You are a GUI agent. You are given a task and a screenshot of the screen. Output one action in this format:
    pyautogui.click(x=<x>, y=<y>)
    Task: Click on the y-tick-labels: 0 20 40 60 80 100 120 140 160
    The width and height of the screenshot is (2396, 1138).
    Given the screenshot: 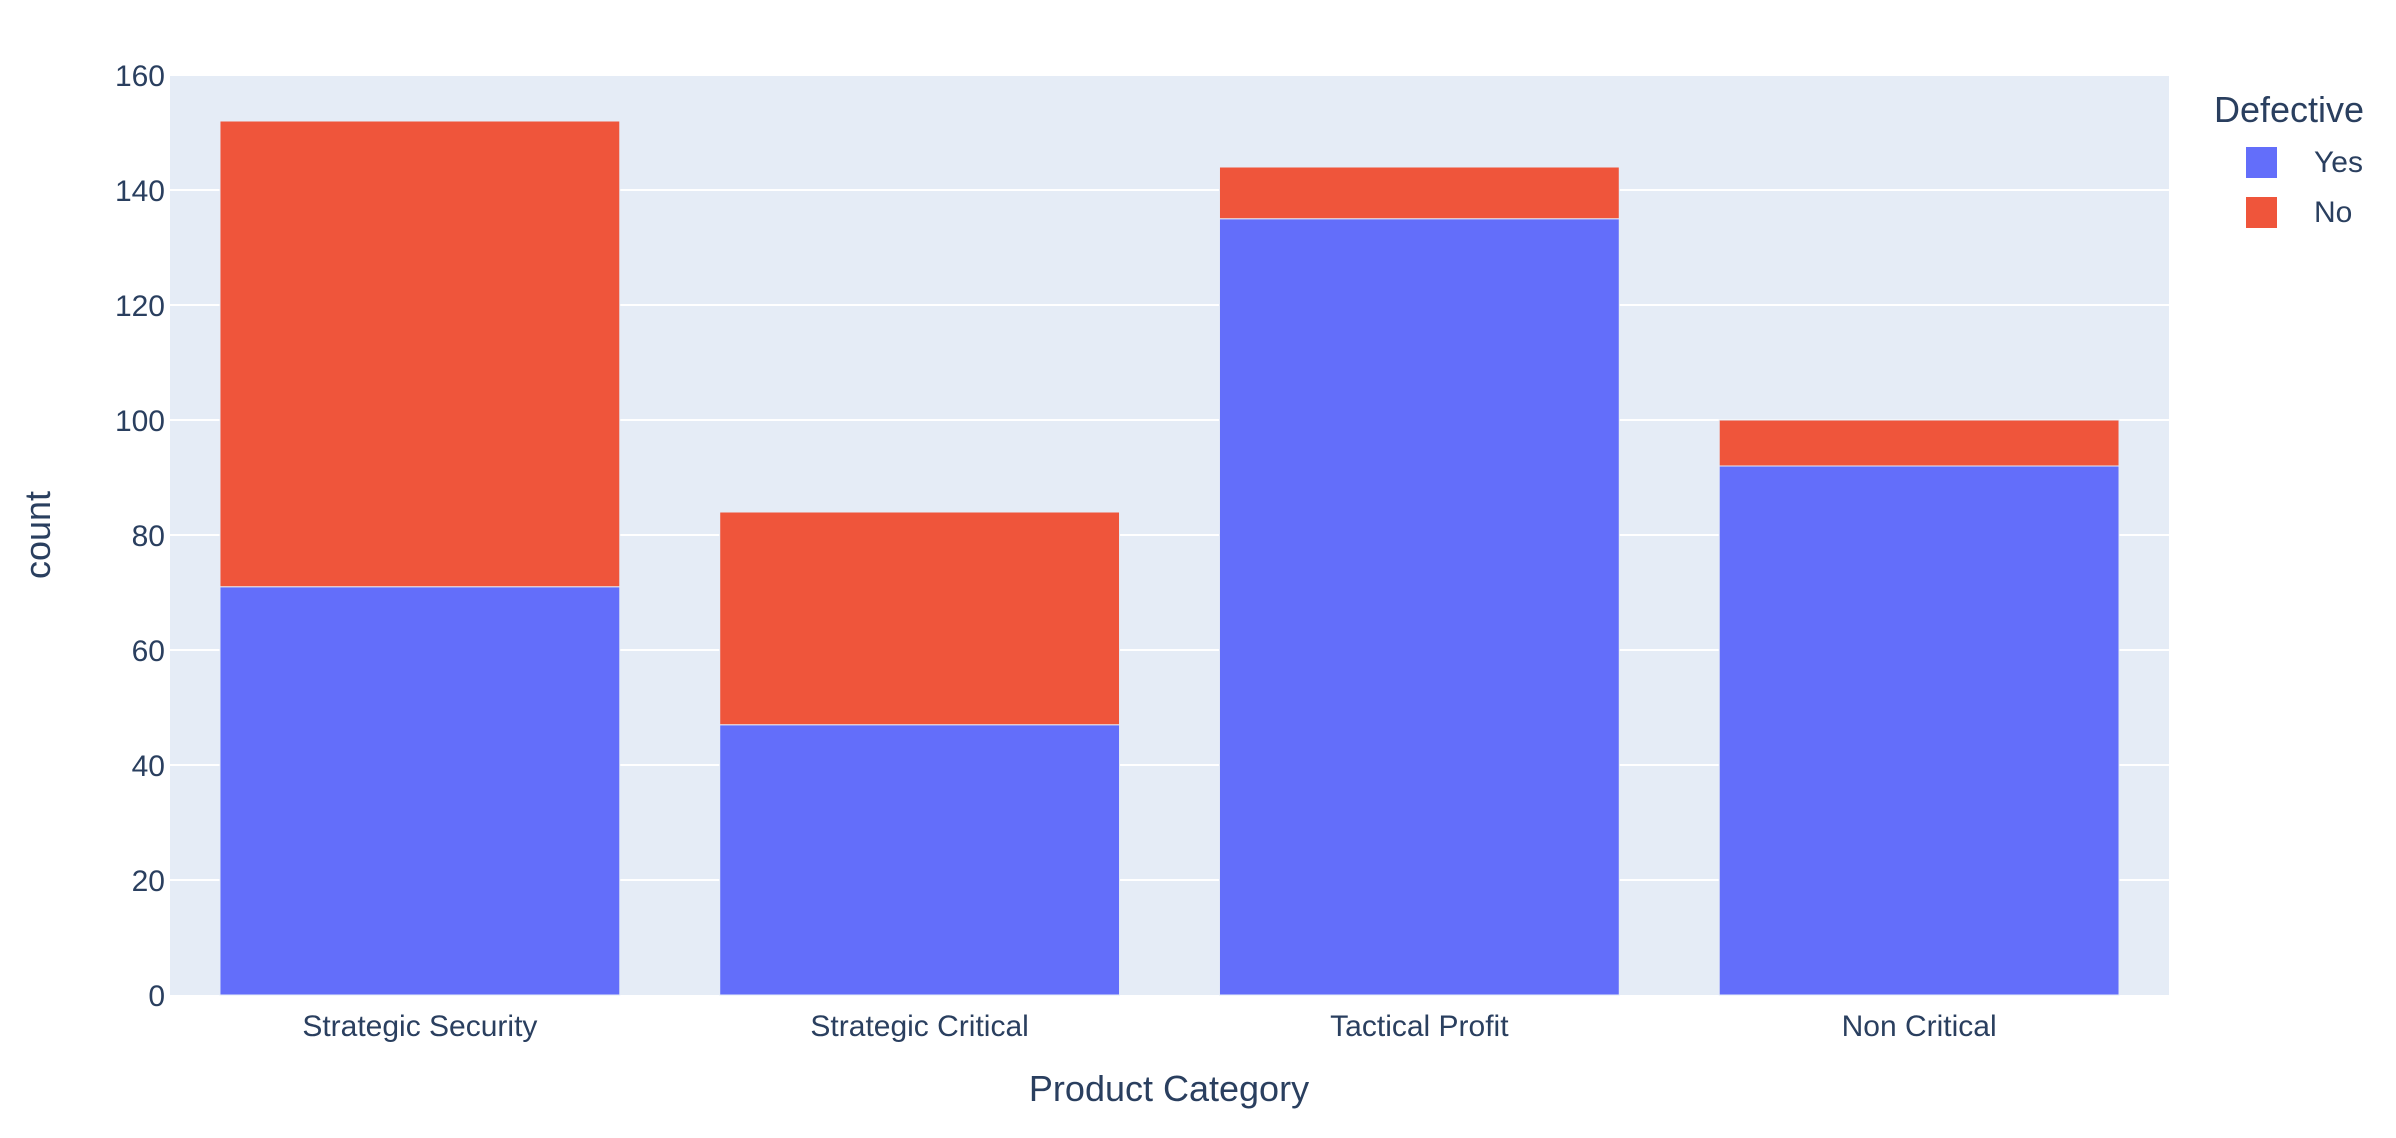 What is the action you would take?
    pyautogui.click(x=140, y=536)
    